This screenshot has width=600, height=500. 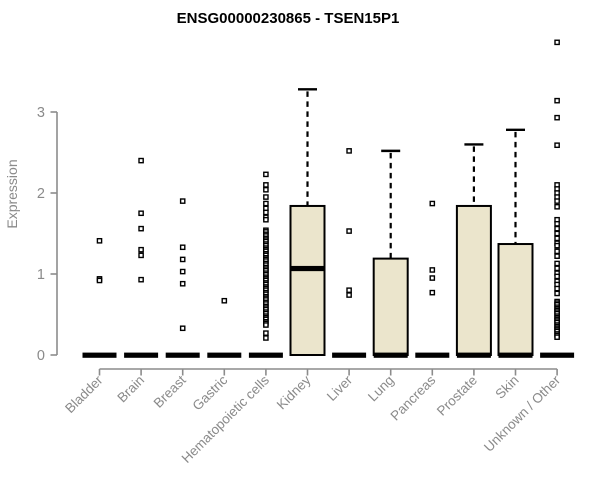 I want to click on median-skin, so click(x=515, y=355).